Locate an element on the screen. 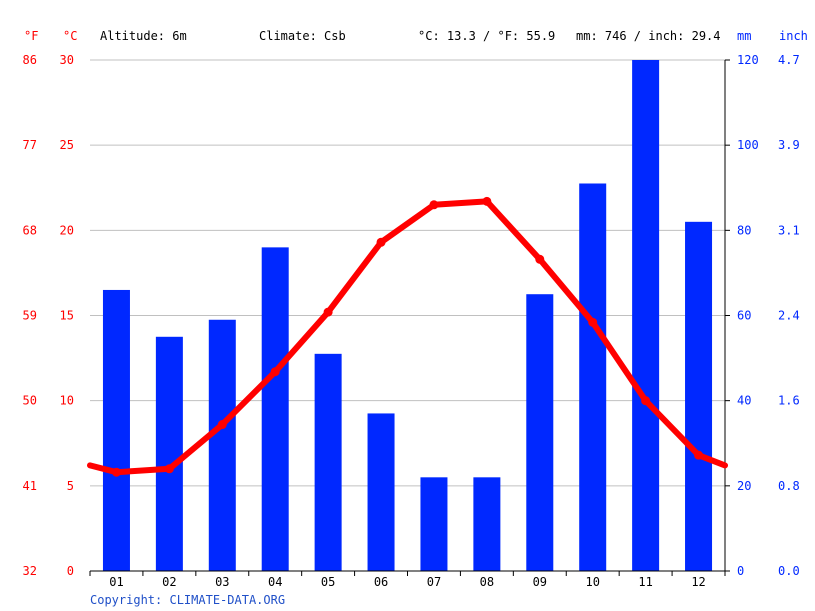 The image size is (815, 611). mm-tick-label: 0 is located at coordinates (740, 571).